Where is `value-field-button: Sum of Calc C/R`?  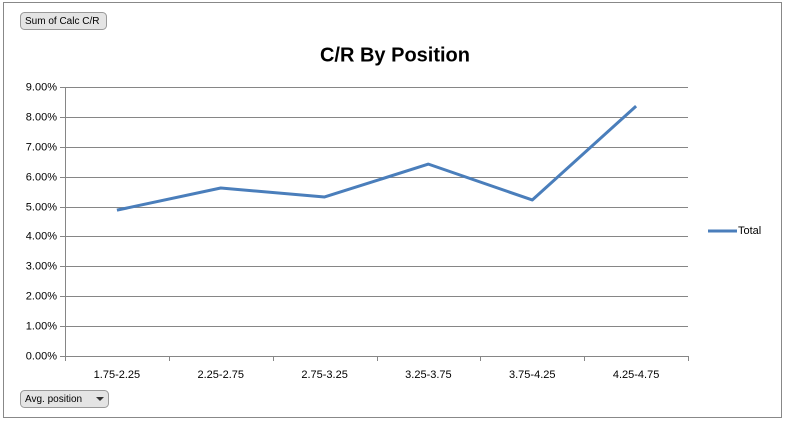 value-field-button: Sum of Calc C/R is located at coordinates (63, 21).